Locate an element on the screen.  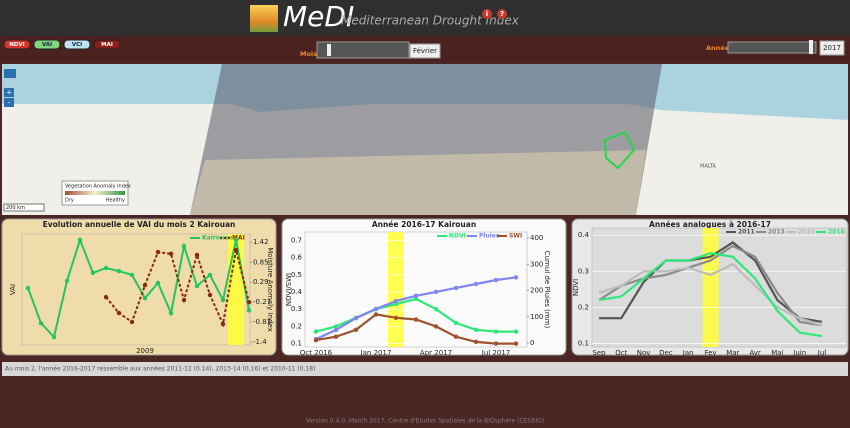
summary-bar is located at coordinates (425, 369).